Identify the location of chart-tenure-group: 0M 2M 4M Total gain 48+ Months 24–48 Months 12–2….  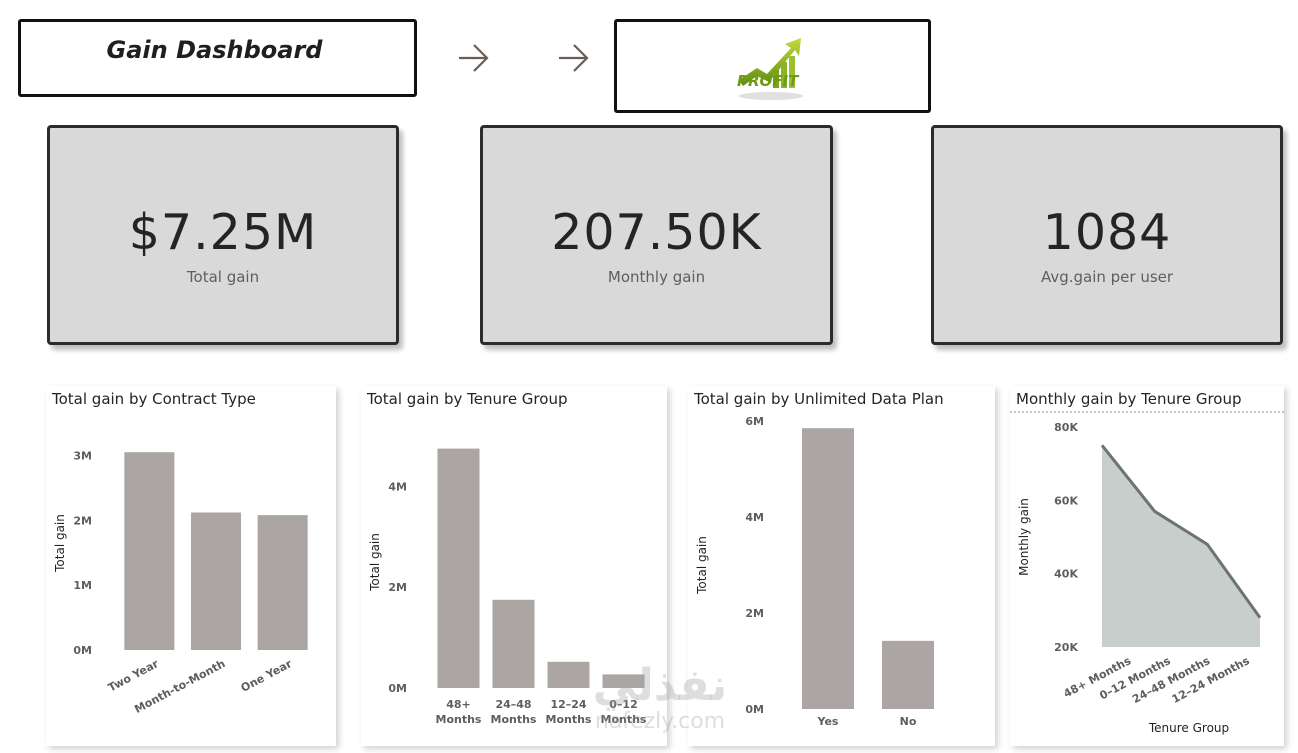
(514, 566).